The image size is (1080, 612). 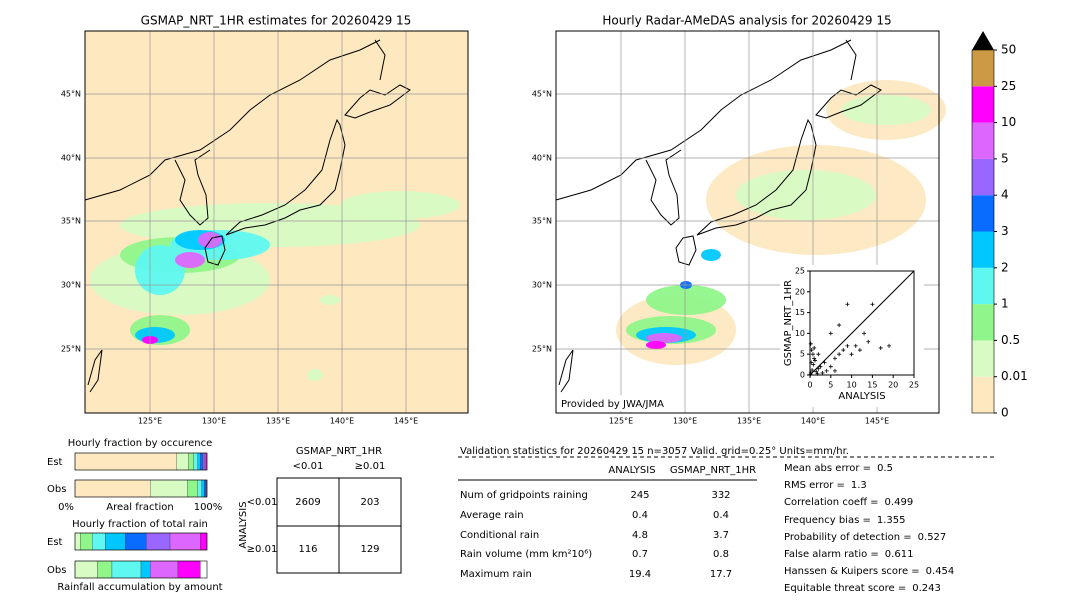 I want to click on lat-label: 25°N, so click(x=542, y=349).